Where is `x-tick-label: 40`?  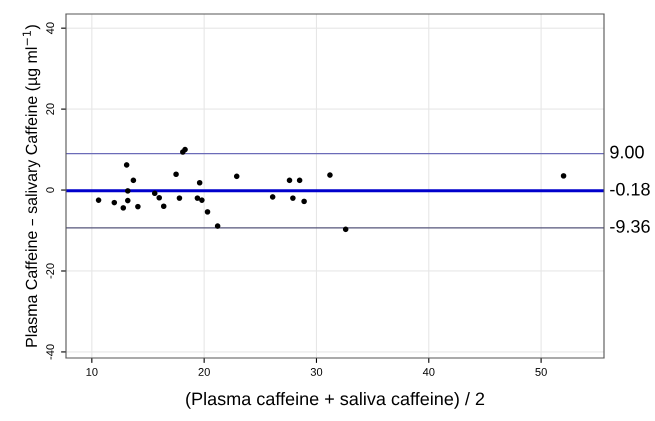 x-tick-label: 40 is located at coordinates (428, 372).